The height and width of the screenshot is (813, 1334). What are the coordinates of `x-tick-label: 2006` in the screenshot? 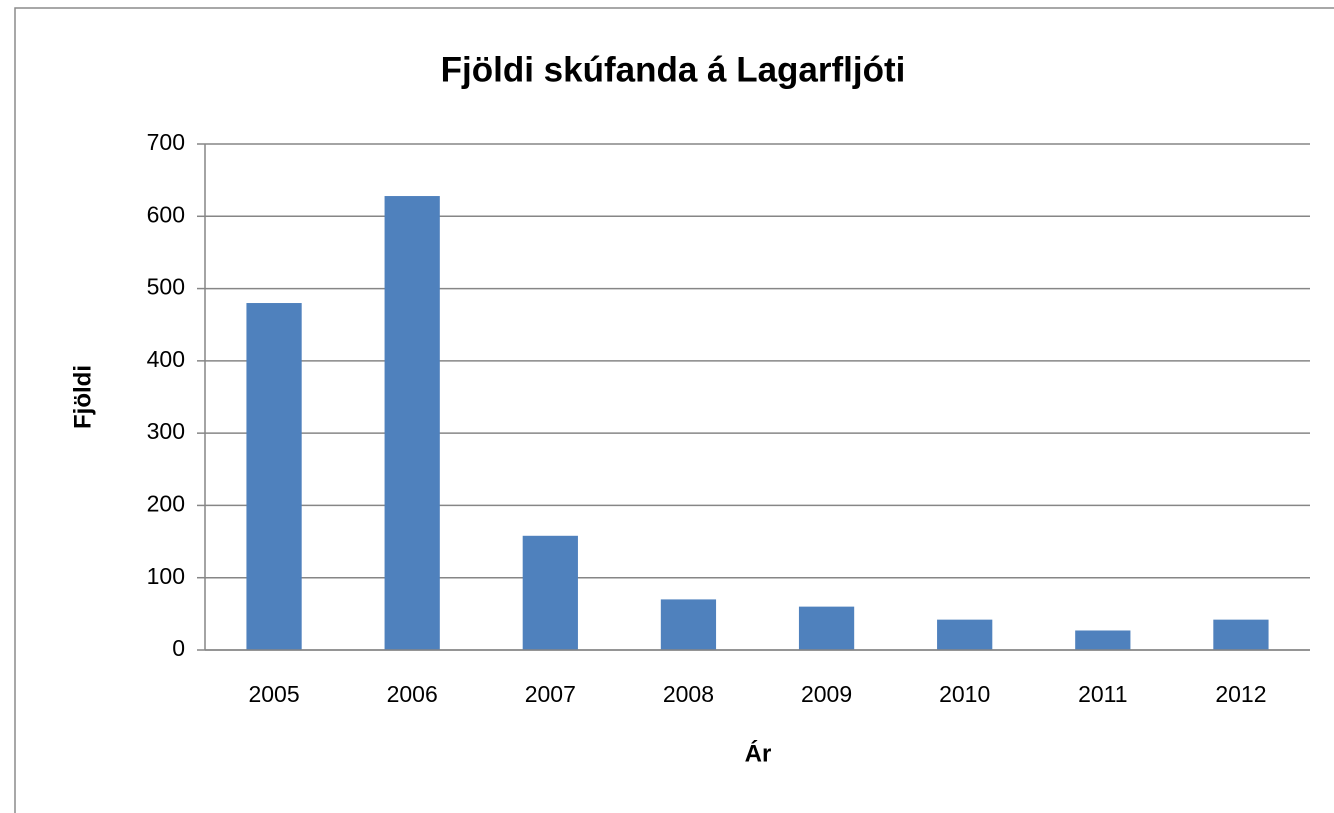 It's located at (412, 694).